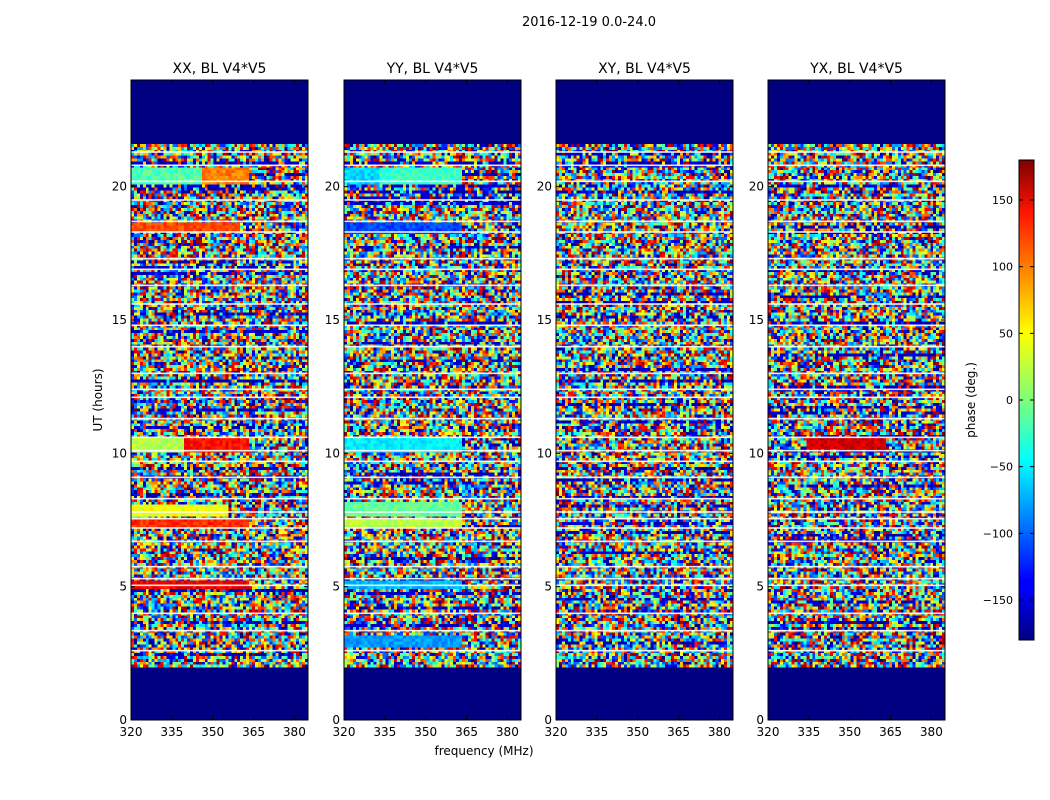 This screenshot has height=800, width=1050. What do you see at coordinates (1001, 467) in the screenshot?
I see `colorbar-tick-label: −50` at bounding box center [1001, 467].